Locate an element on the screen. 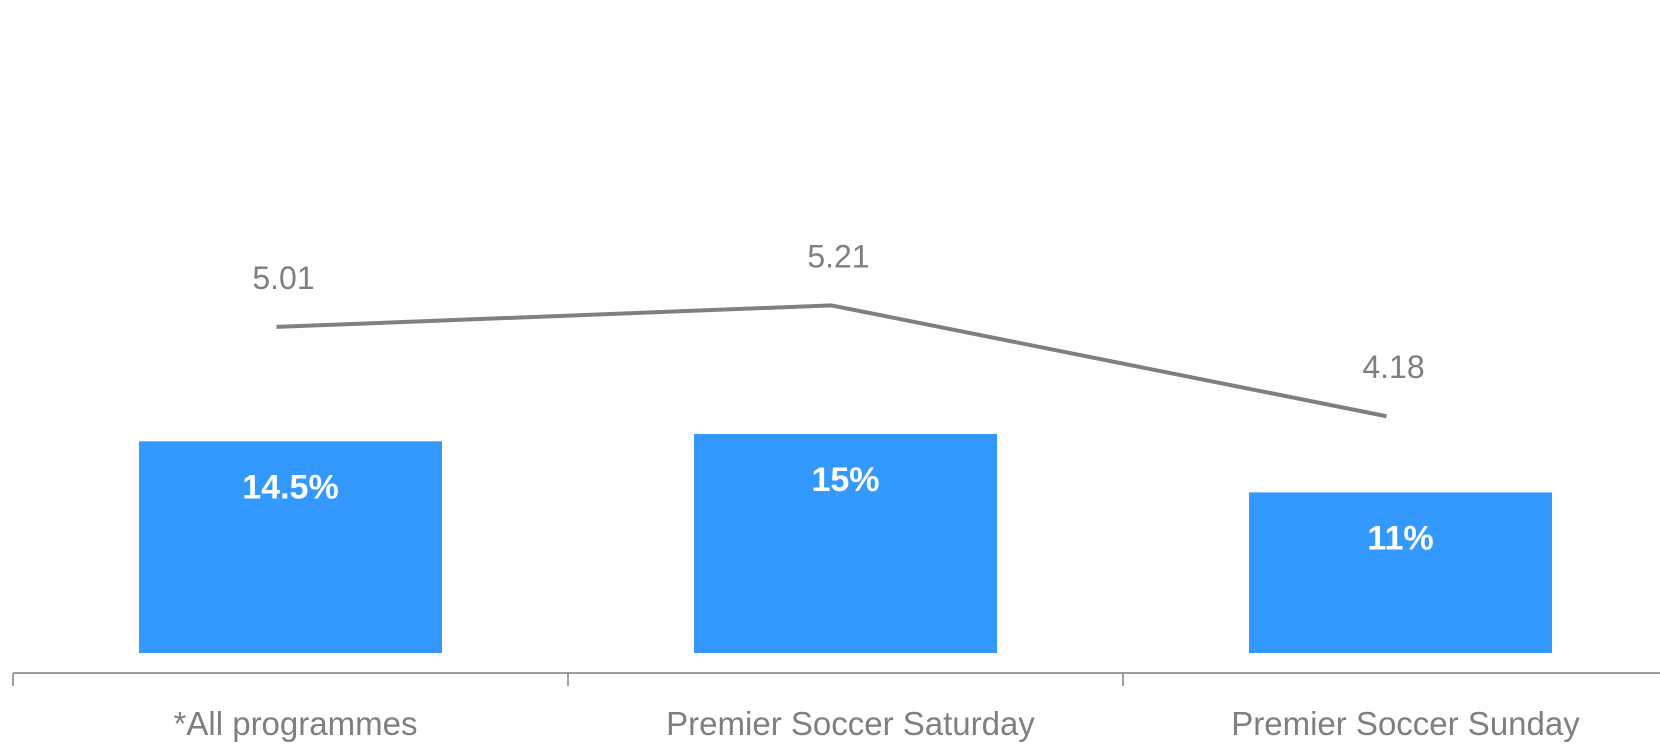  bar-value-label: 11% is located at coordinates (1400, 538).